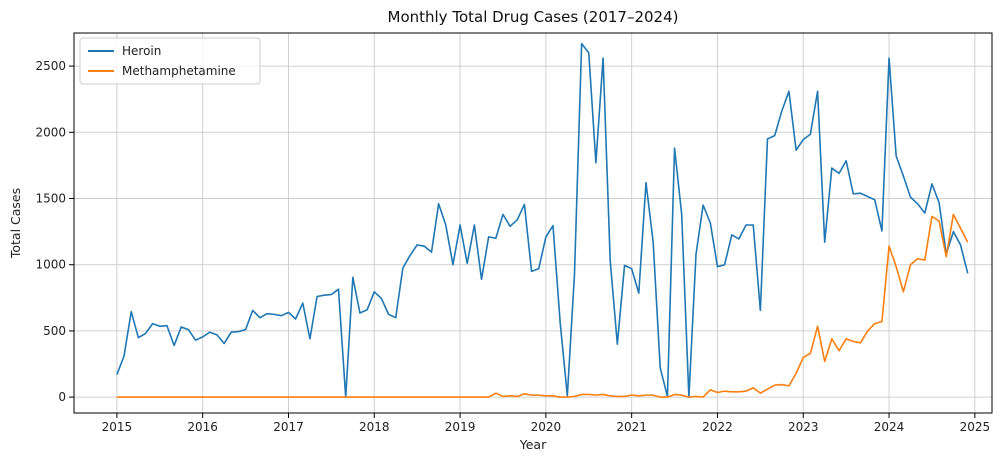  Describe the element at coordinates (374, 427) in the screenshot. I see `x-tick-label-2018: 2018` at that location.